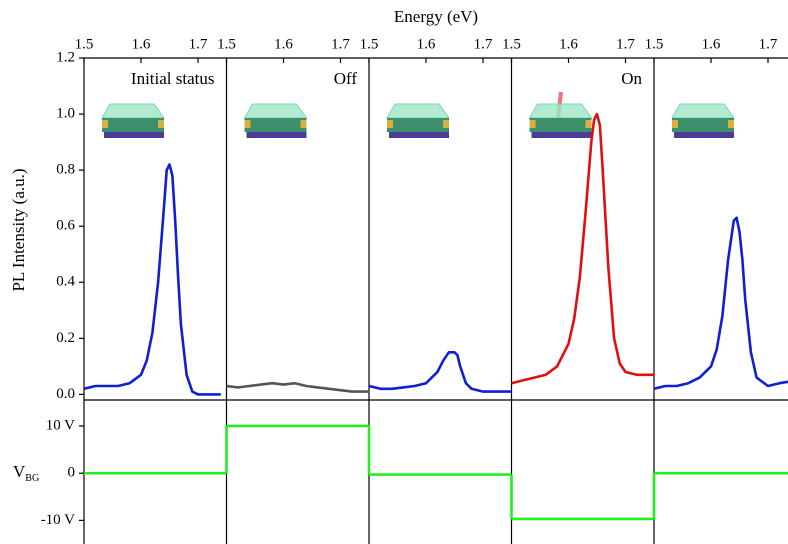 This screenshot has width=788, height=544. I want to click on y-tick-label: 0.6, so click(65, 226).